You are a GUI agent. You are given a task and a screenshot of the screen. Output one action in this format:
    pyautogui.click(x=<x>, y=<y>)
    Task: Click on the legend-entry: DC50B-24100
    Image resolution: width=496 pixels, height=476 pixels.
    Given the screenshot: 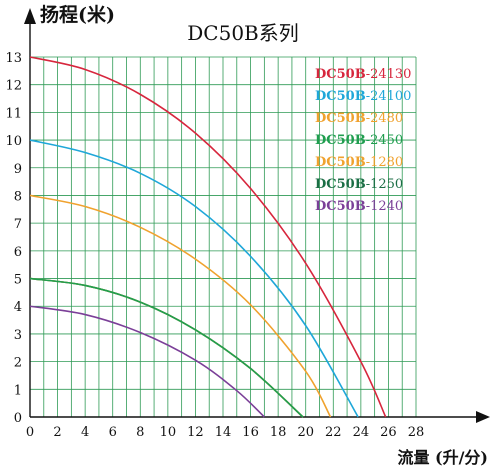 What is the action you would take?
    pyautogui.click(x=363, y=96)
    